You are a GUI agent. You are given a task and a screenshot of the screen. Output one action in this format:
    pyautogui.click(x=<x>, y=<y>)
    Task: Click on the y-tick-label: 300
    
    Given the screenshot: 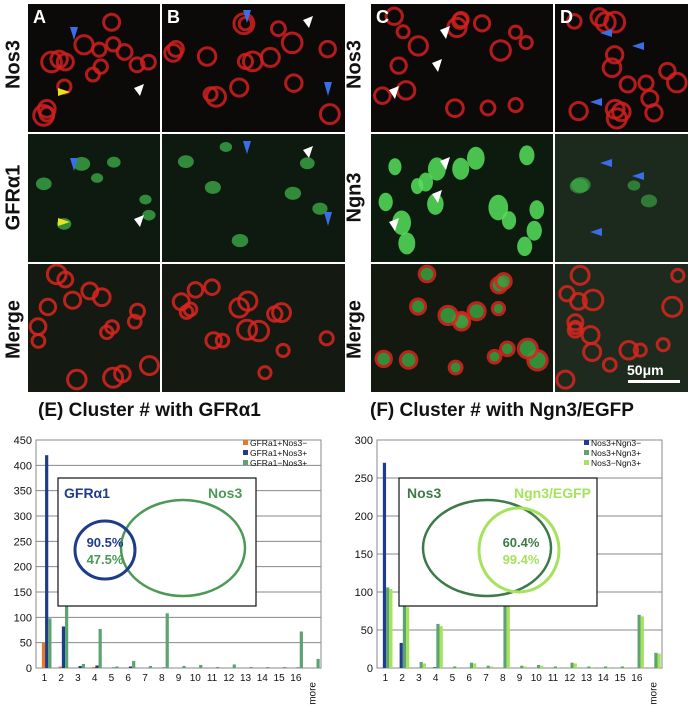 What is the action you would take?
    pyautogui.click(x=23, y=517)
    